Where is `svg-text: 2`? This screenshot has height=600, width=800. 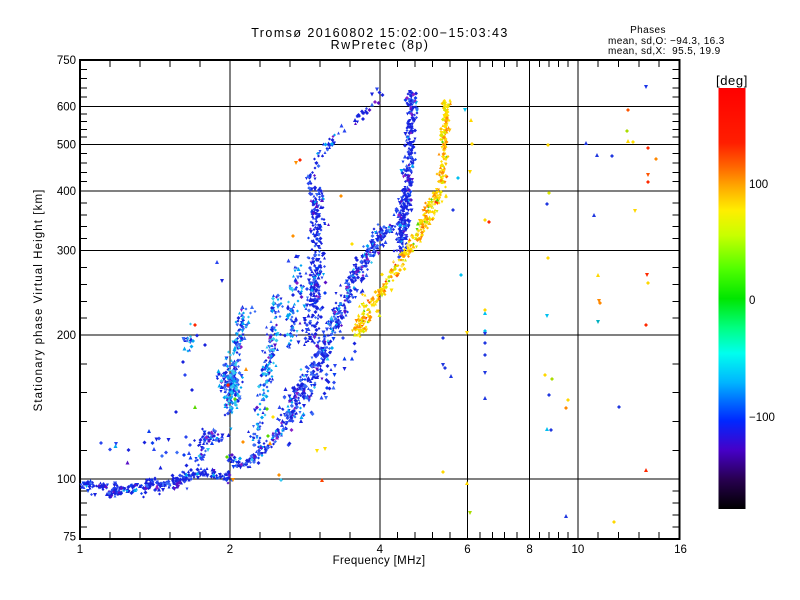 svg-text: 2 is located at coordinates (230, 550).